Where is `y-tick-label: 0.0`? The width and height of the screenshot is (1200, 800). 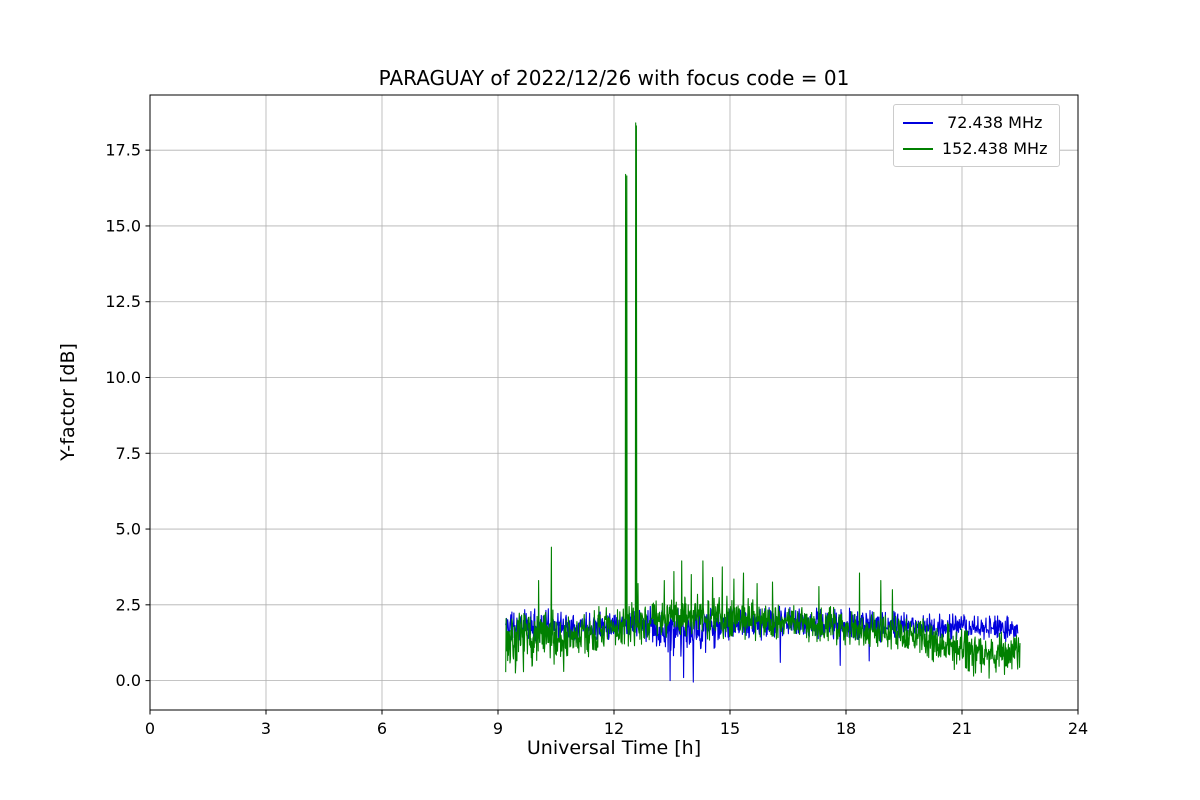
y-tick-label: 0.0 is located at coordinates (128, 680).